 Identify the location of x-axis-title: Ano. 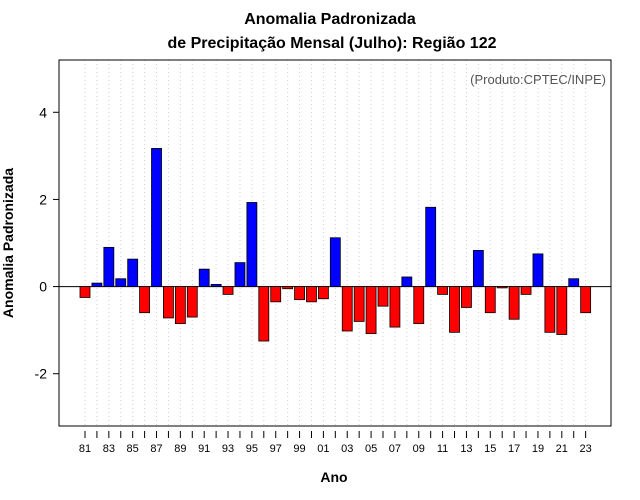
(333, 477).